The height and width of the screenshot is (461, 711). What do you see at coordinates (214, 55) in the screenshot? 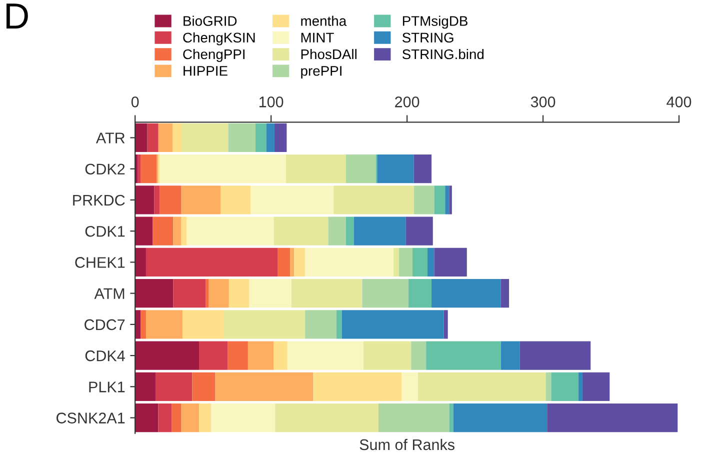
I see `legend-label: ChengPPI` at bounding box center [214, 55].